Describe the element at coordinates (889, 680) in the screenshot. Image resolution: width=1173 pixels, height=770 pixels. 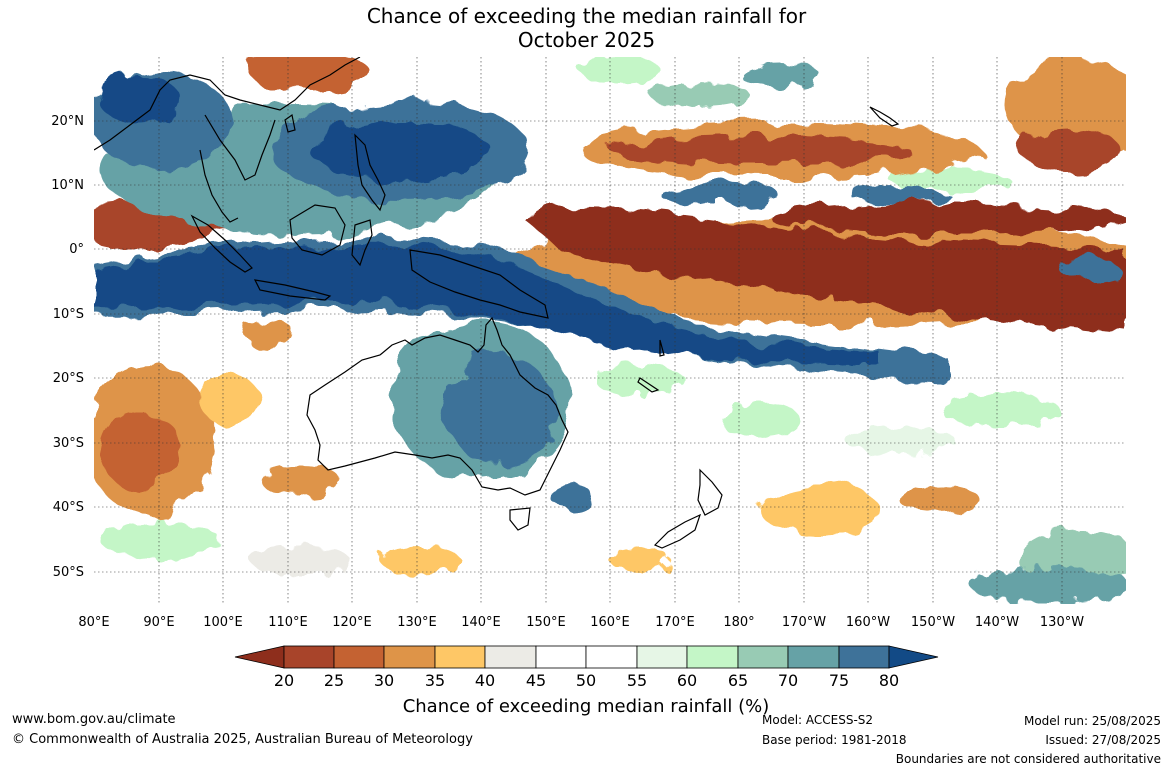
I see `colorbar-tick: 80` at that location.